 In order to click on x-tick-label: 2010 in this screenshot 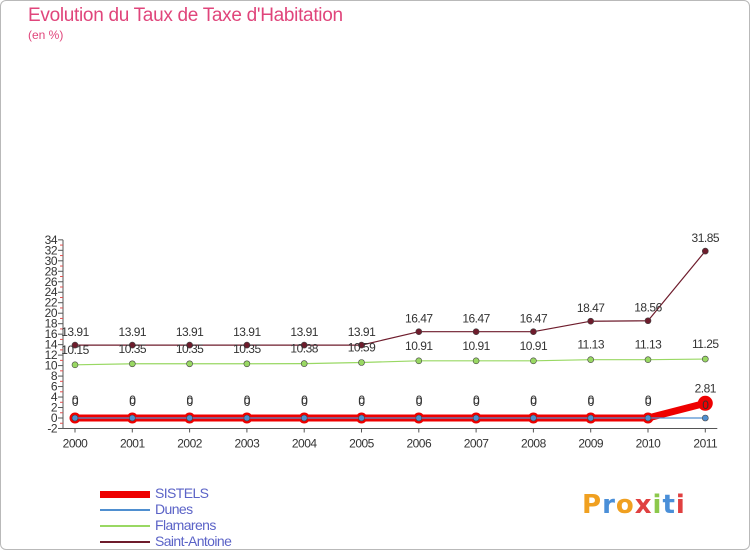, I will do `click(649, 443)`.